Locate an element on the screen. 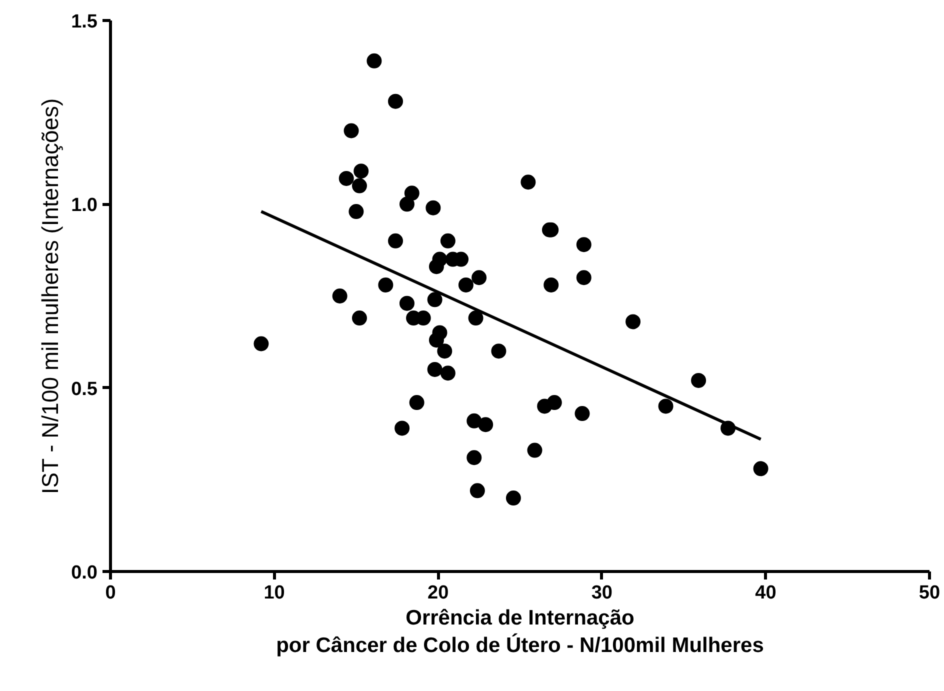 This screenshot has height=691, width=944. x-tick-label: 0 is located at coordinates (110, 593).